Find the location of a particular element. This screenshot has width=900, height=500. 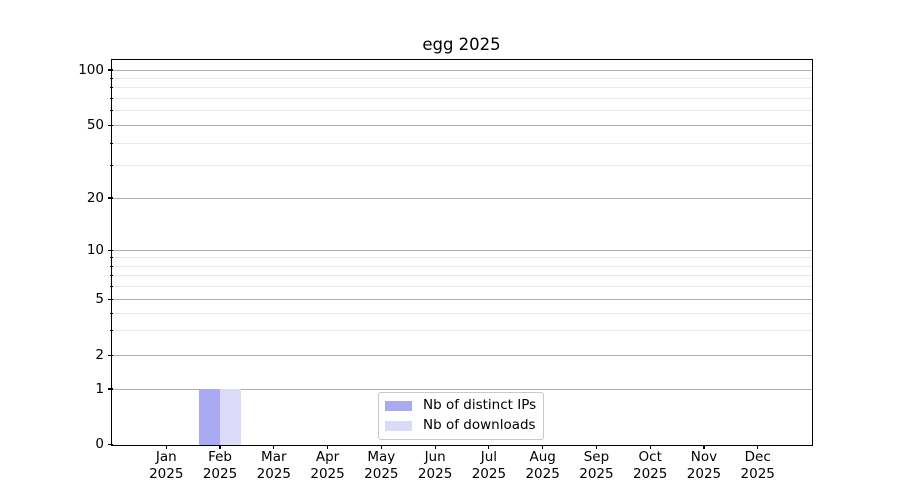

x-tick-label-jul: Jul 2025 is located at coordinates (489, 465).